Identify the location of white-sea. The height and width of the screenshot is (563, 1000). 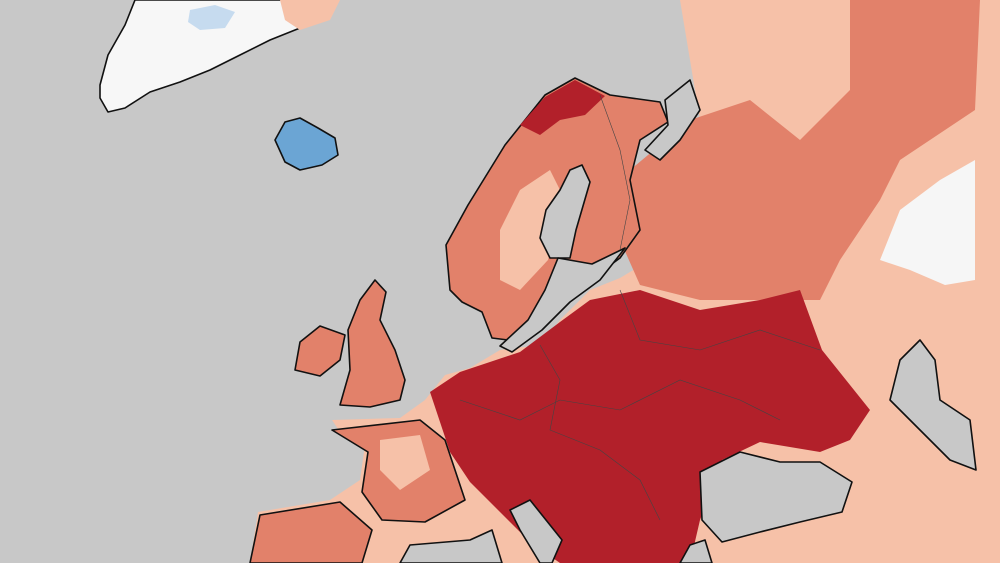
(672, 120).